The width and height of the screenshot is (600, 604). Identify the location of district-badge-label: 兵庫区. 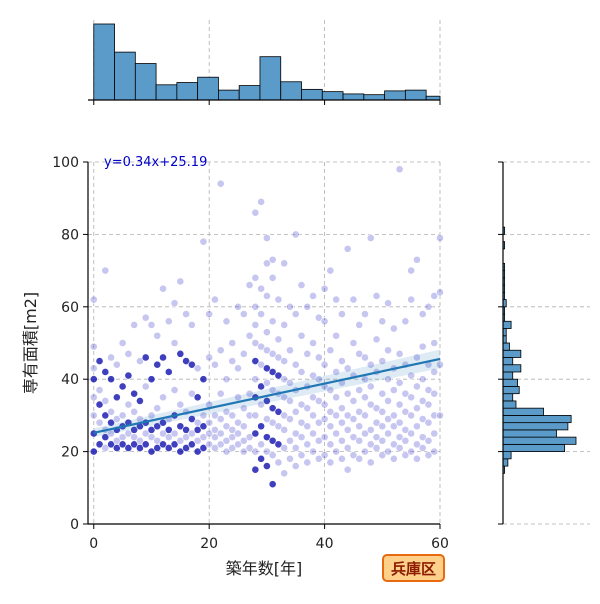
(413, 569).